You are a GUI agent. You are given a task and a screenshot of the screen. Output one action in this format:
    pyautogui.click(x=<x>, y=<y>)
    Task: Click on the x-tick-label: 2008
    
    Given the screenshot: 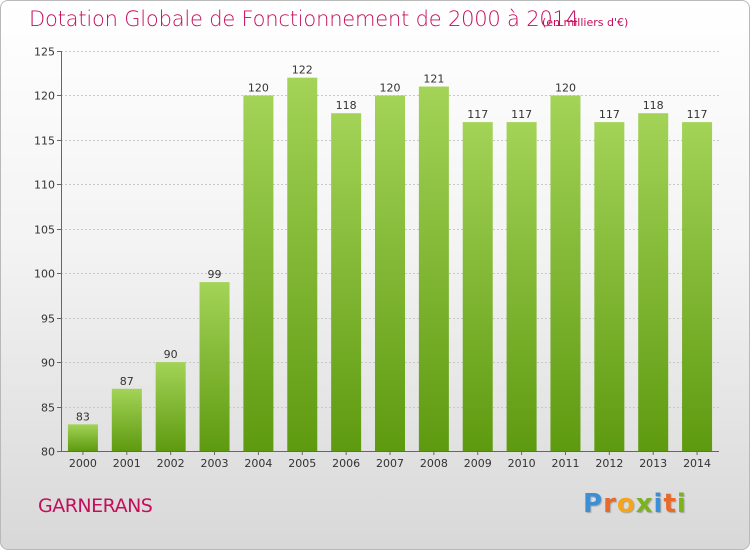 What is the action you would take?
    pyautogui.click(x=434, y=463)
    